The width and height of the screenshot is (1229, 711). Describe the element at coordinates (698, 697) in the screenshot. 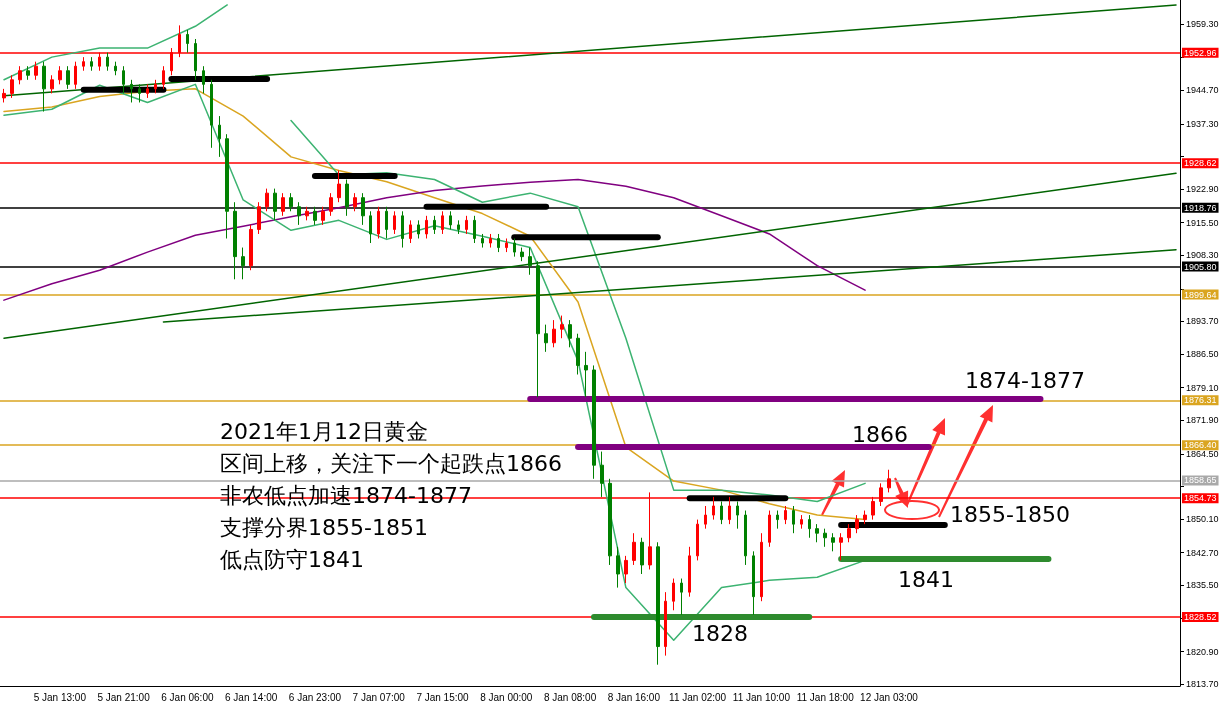

I see `x-tick-label: 11 Jan 02:00` at that location.